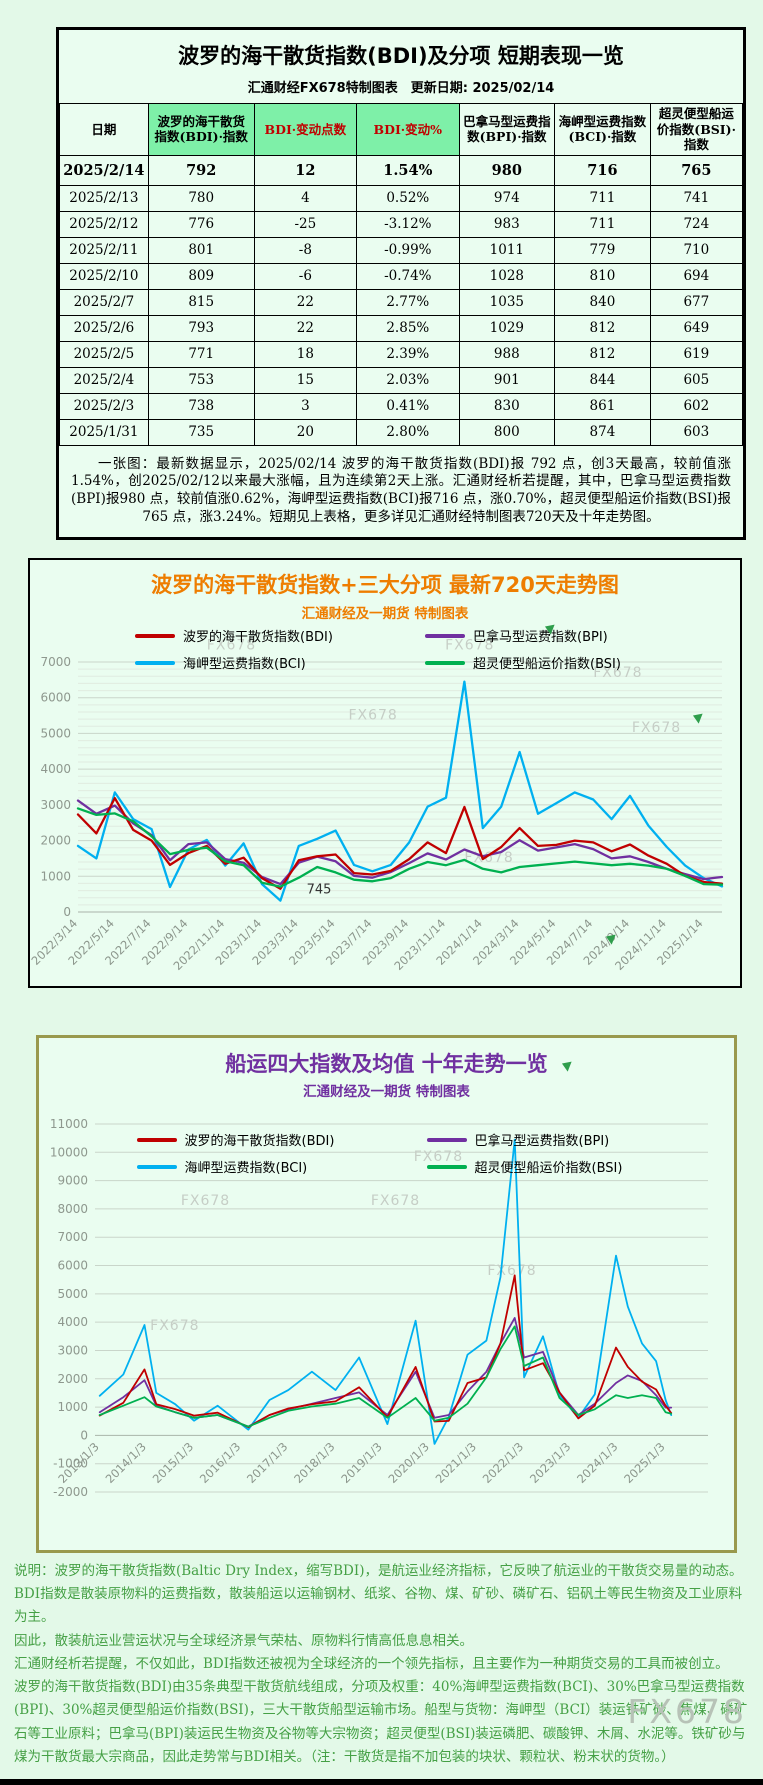 The image size is (763, 1785). I want to click on table-cell: 1.54%, so click(408, 170).